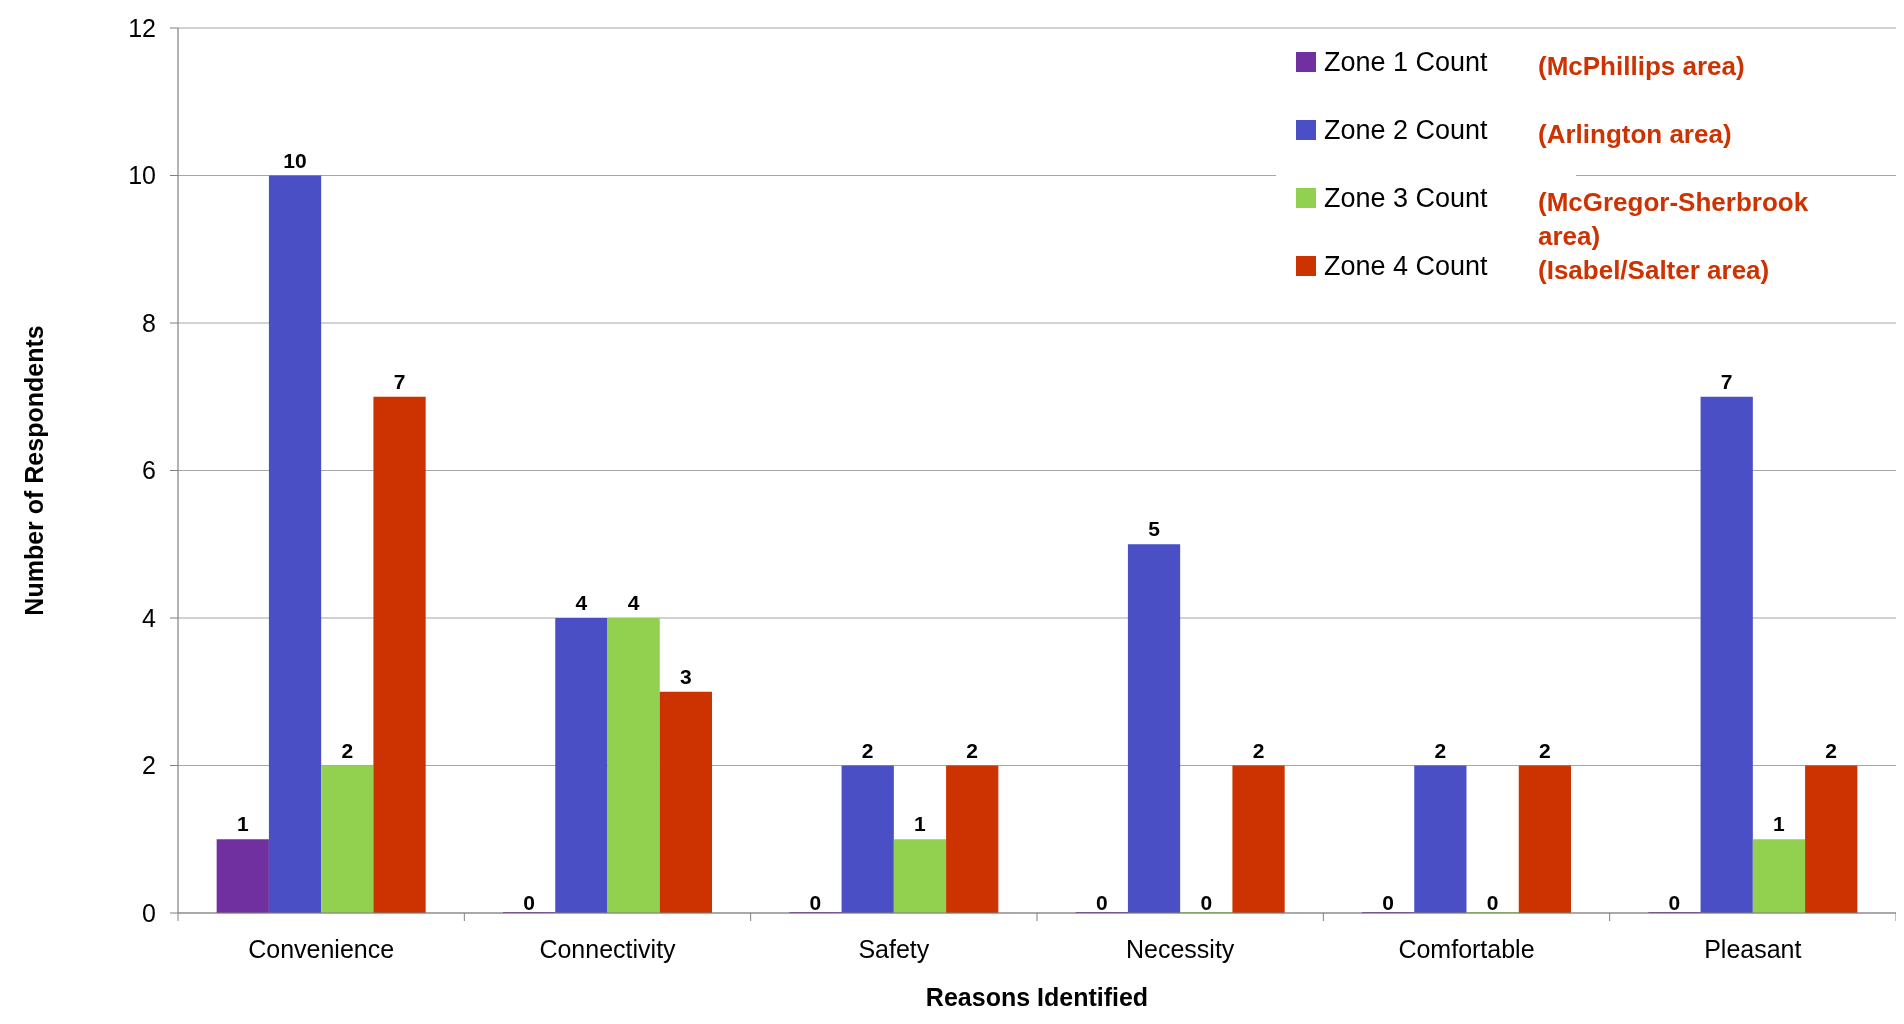 The image size is (1904, 1024). I want to click on x-tick-label: Pleasant, so click(1753, 949).